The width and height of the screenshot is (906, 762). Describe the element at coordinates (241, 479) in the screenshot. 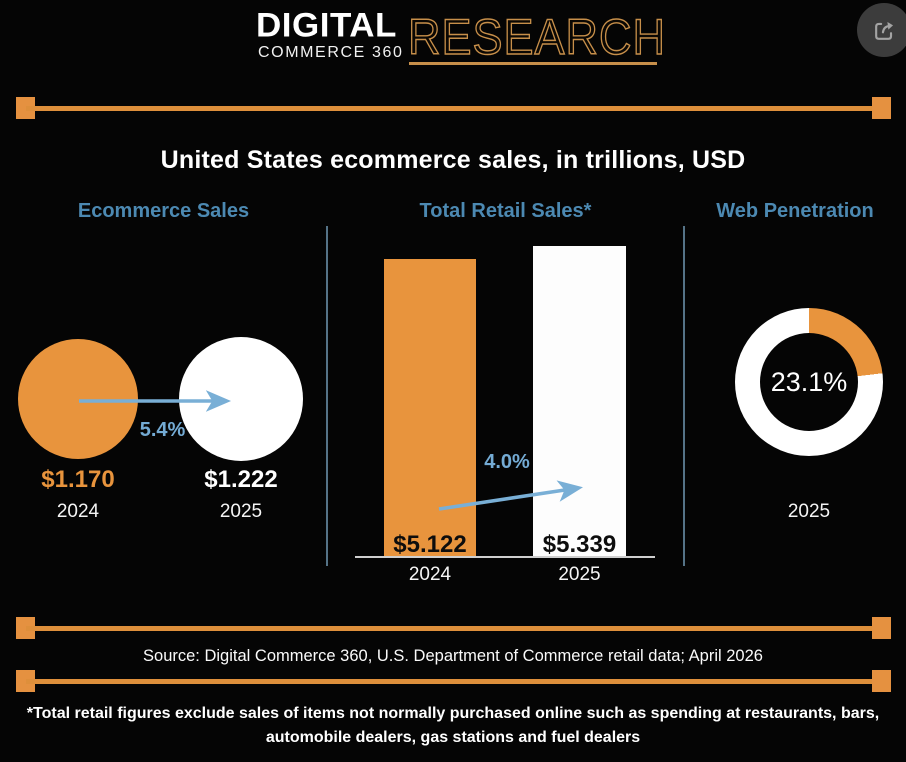

I see `ecommerce-value-2025: $1.222` at that location.